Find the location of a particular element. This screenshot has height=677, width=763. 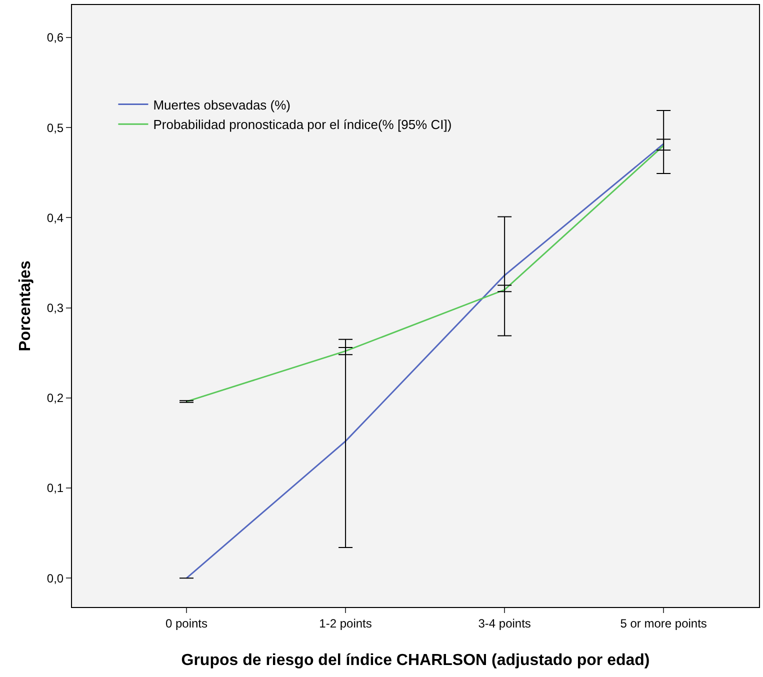

x-tick-label: 3-4 points is located at coordinates (504, 623).